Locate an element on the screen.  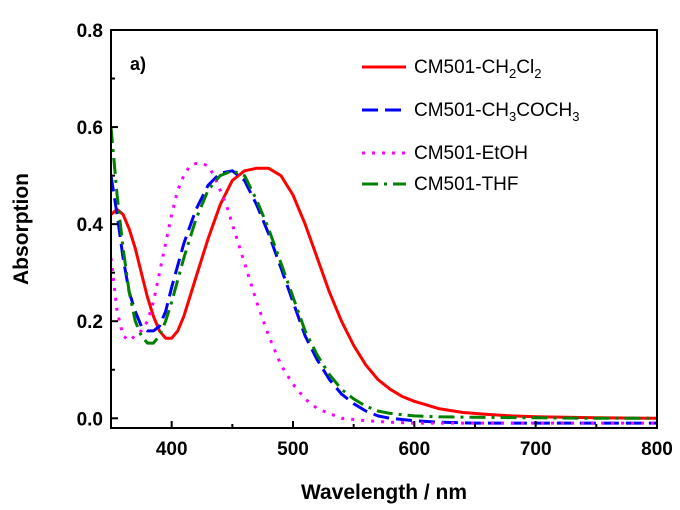
legend-label: CM501-THF is located at coordinates (466, 184).